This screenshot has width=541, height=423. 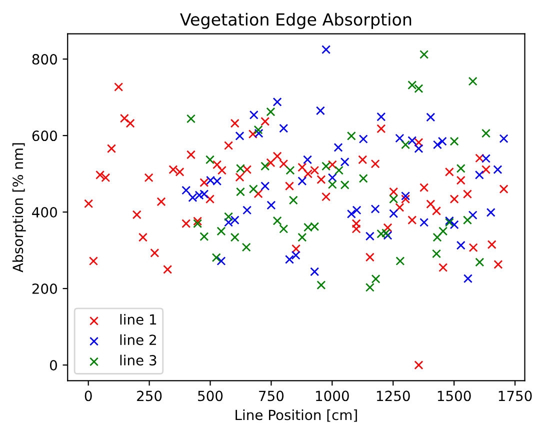 I want to click on y-tick-label: 200, so click(x=44, y=289).